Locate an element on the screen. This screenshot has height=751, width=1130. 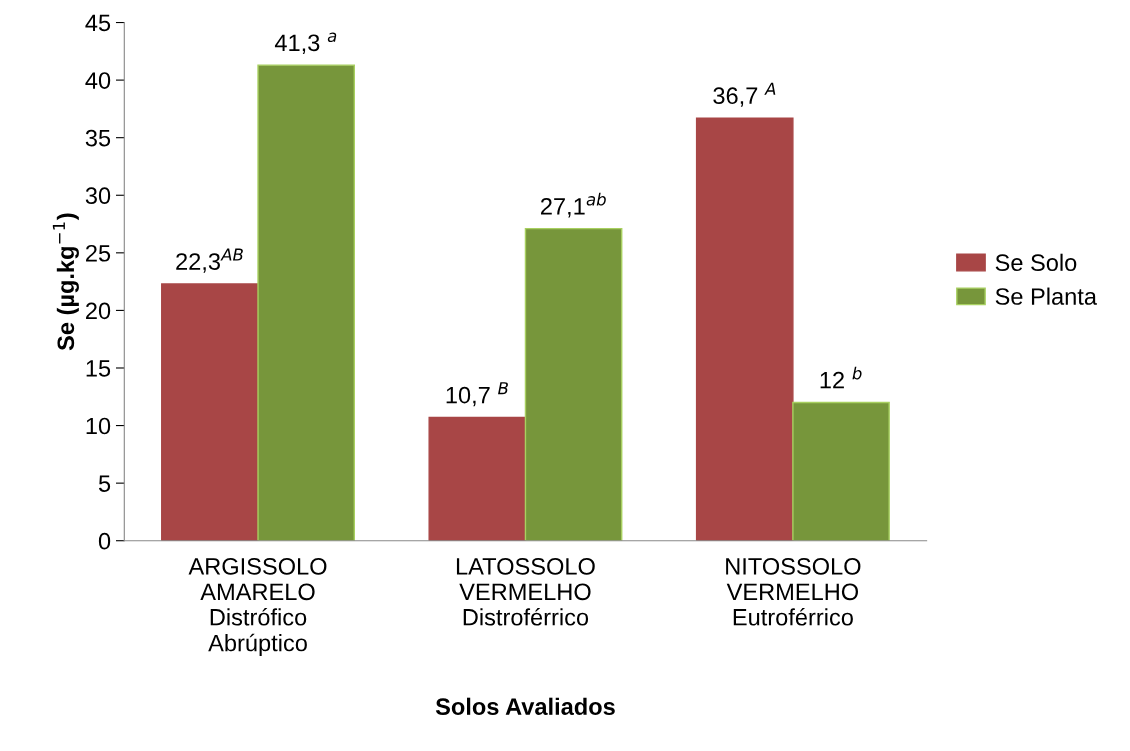
data-label: 22,3$^{AB}$ is located at coordinates (209, 260).